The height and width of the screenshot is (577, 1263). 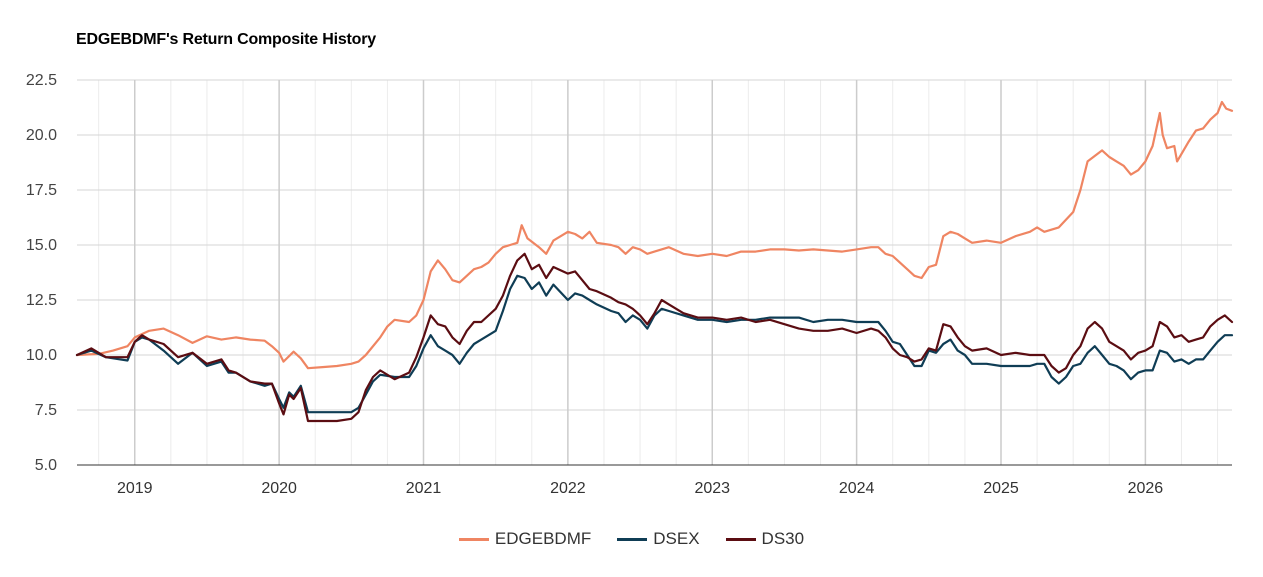 What do you see at coordinates (41, 300) in the screenshot?
I see `y-tick-label: 12.5` at bounding box center [41, 300].